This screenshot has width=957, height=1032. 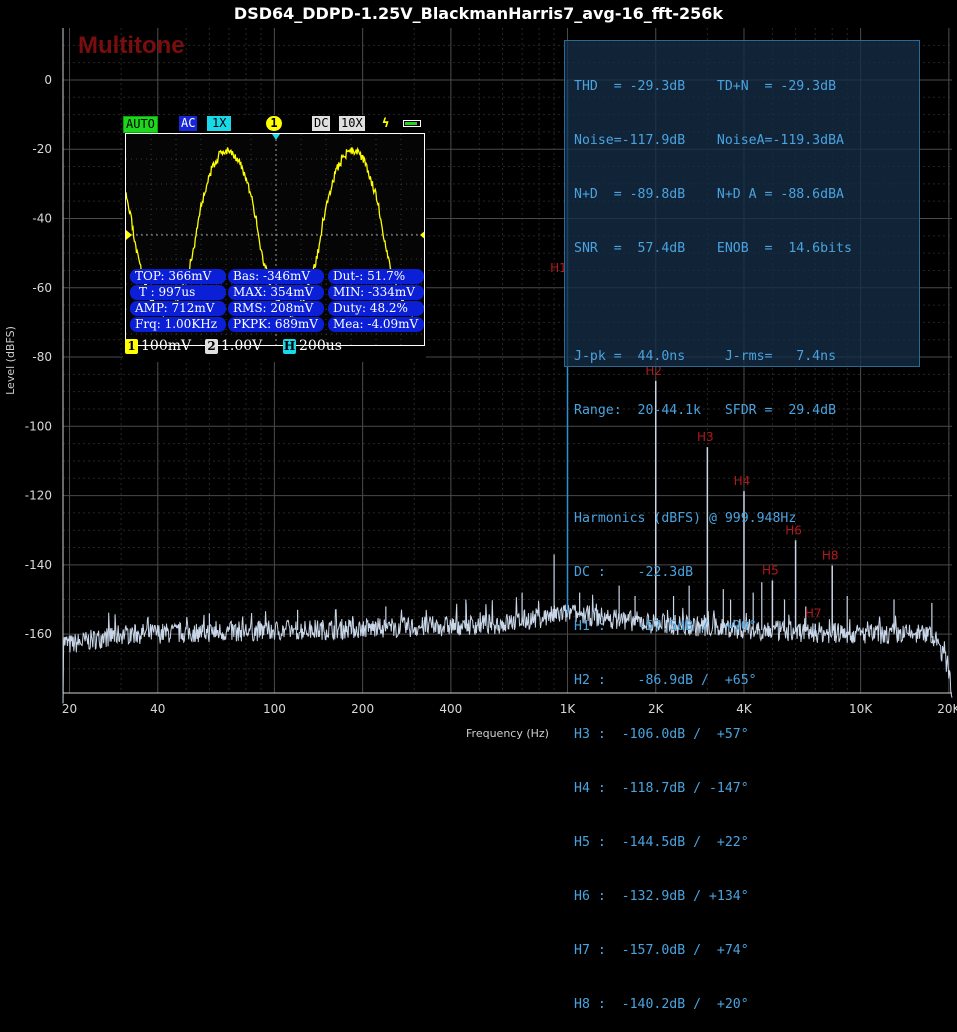 I want to click on ch1-scale-value: 100mV, so click(x=166, y=346).